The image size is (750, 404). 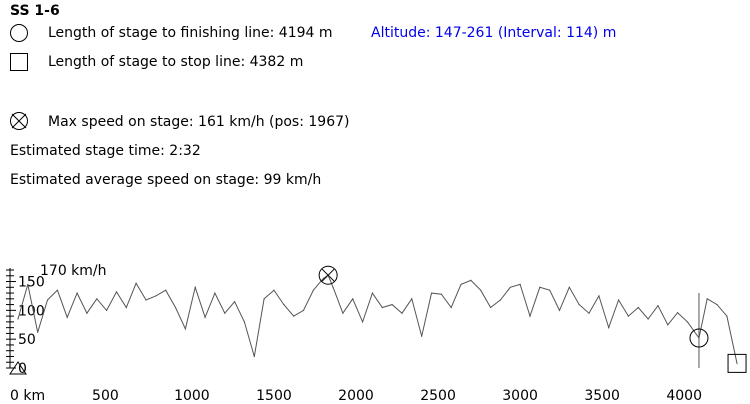 What do you see at coordinates (699, 338) in the screenshot?
I see `finish-line-marker-icon` at bounding box center [699, 338].